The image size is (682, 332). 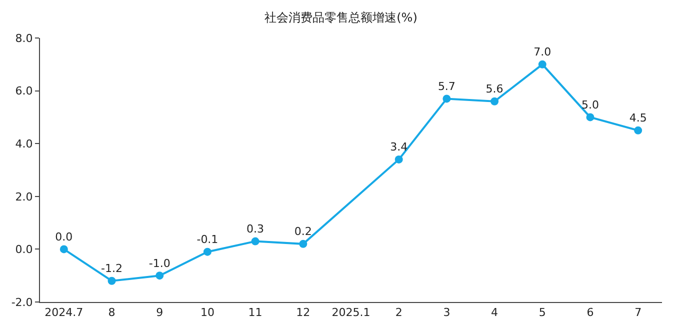 I want to click on data-label: -1.2, so click(x=112, y=269).